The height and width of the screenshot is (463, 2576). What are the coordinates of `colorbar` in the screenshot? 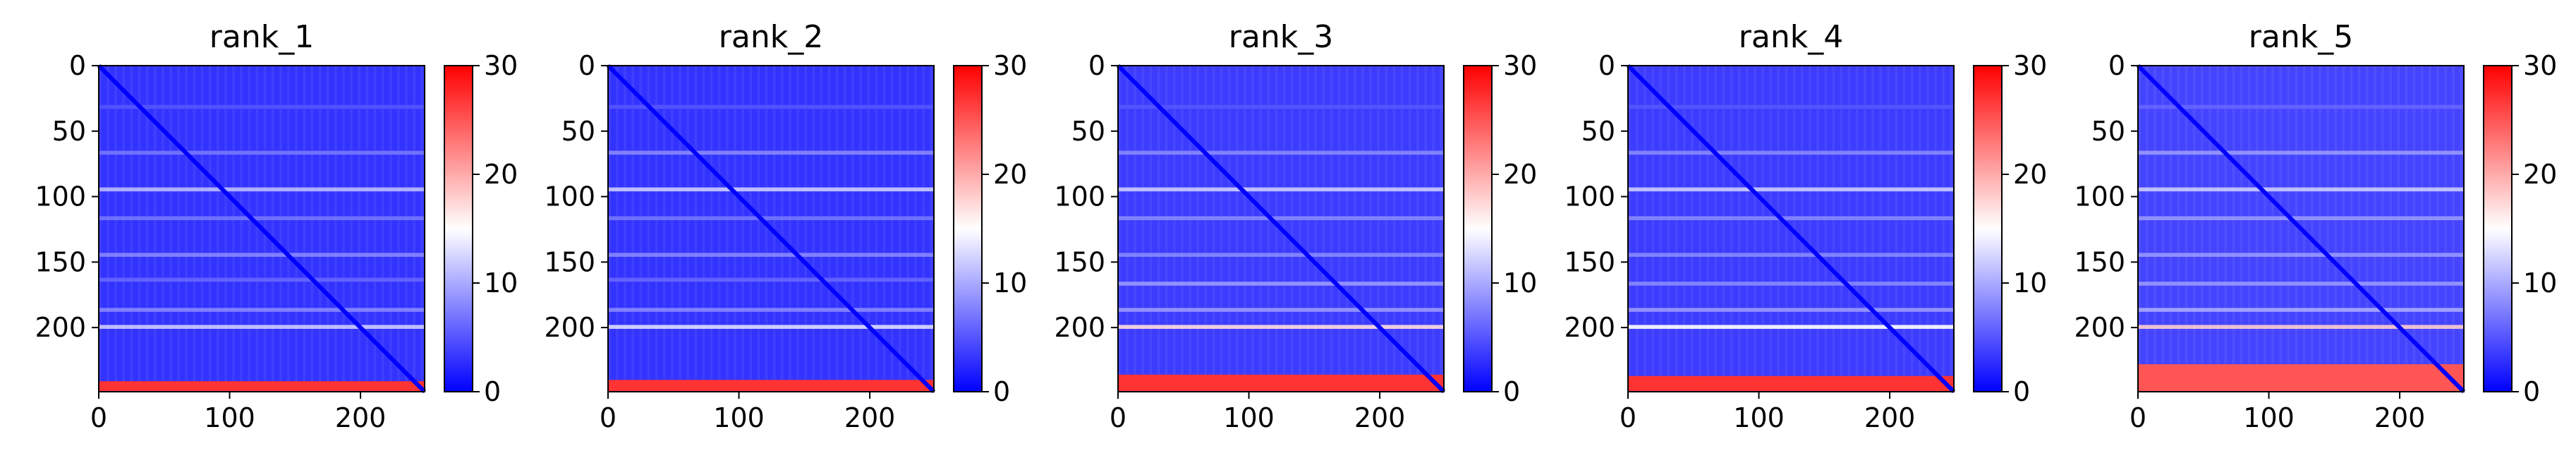 It's located at (459, 229).